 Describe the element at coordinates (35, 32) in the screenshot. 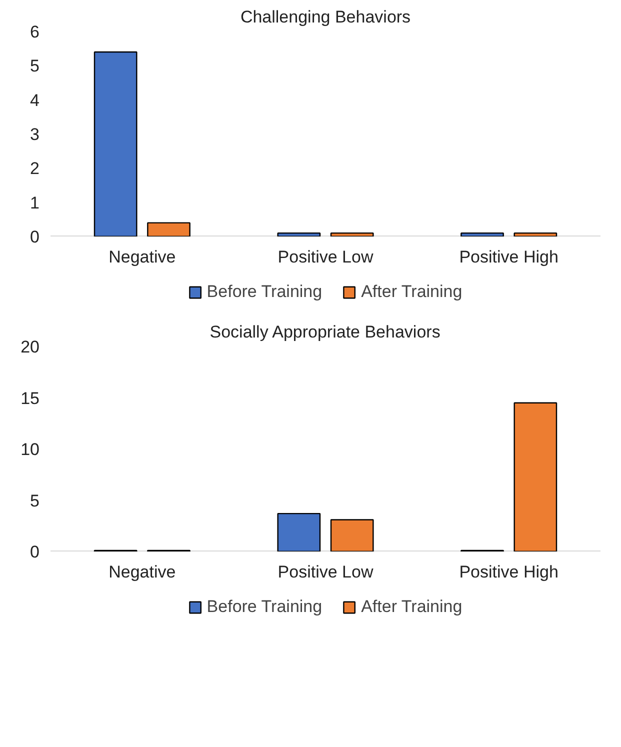

I see `y-tick-label: 6` at that location.